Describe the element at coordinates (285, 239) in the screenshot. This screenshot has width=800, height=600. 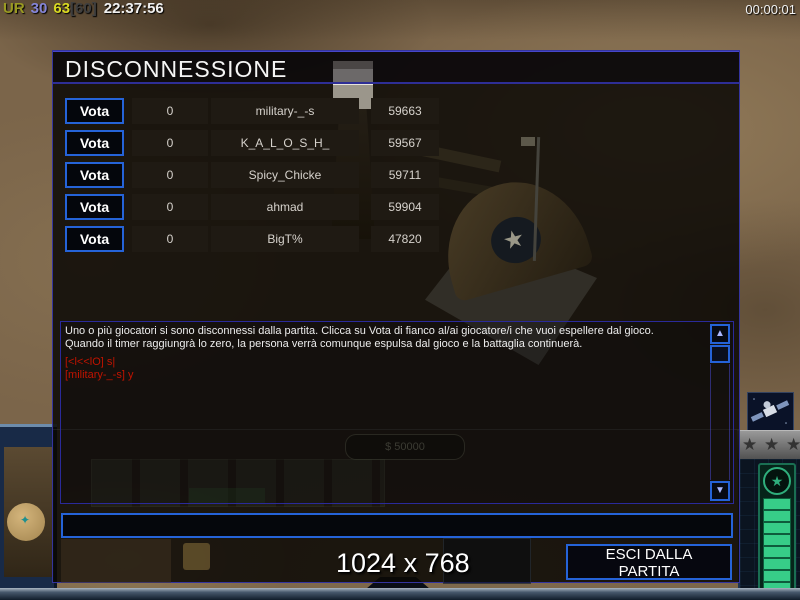
I see `player-name: BigT%` at that location.